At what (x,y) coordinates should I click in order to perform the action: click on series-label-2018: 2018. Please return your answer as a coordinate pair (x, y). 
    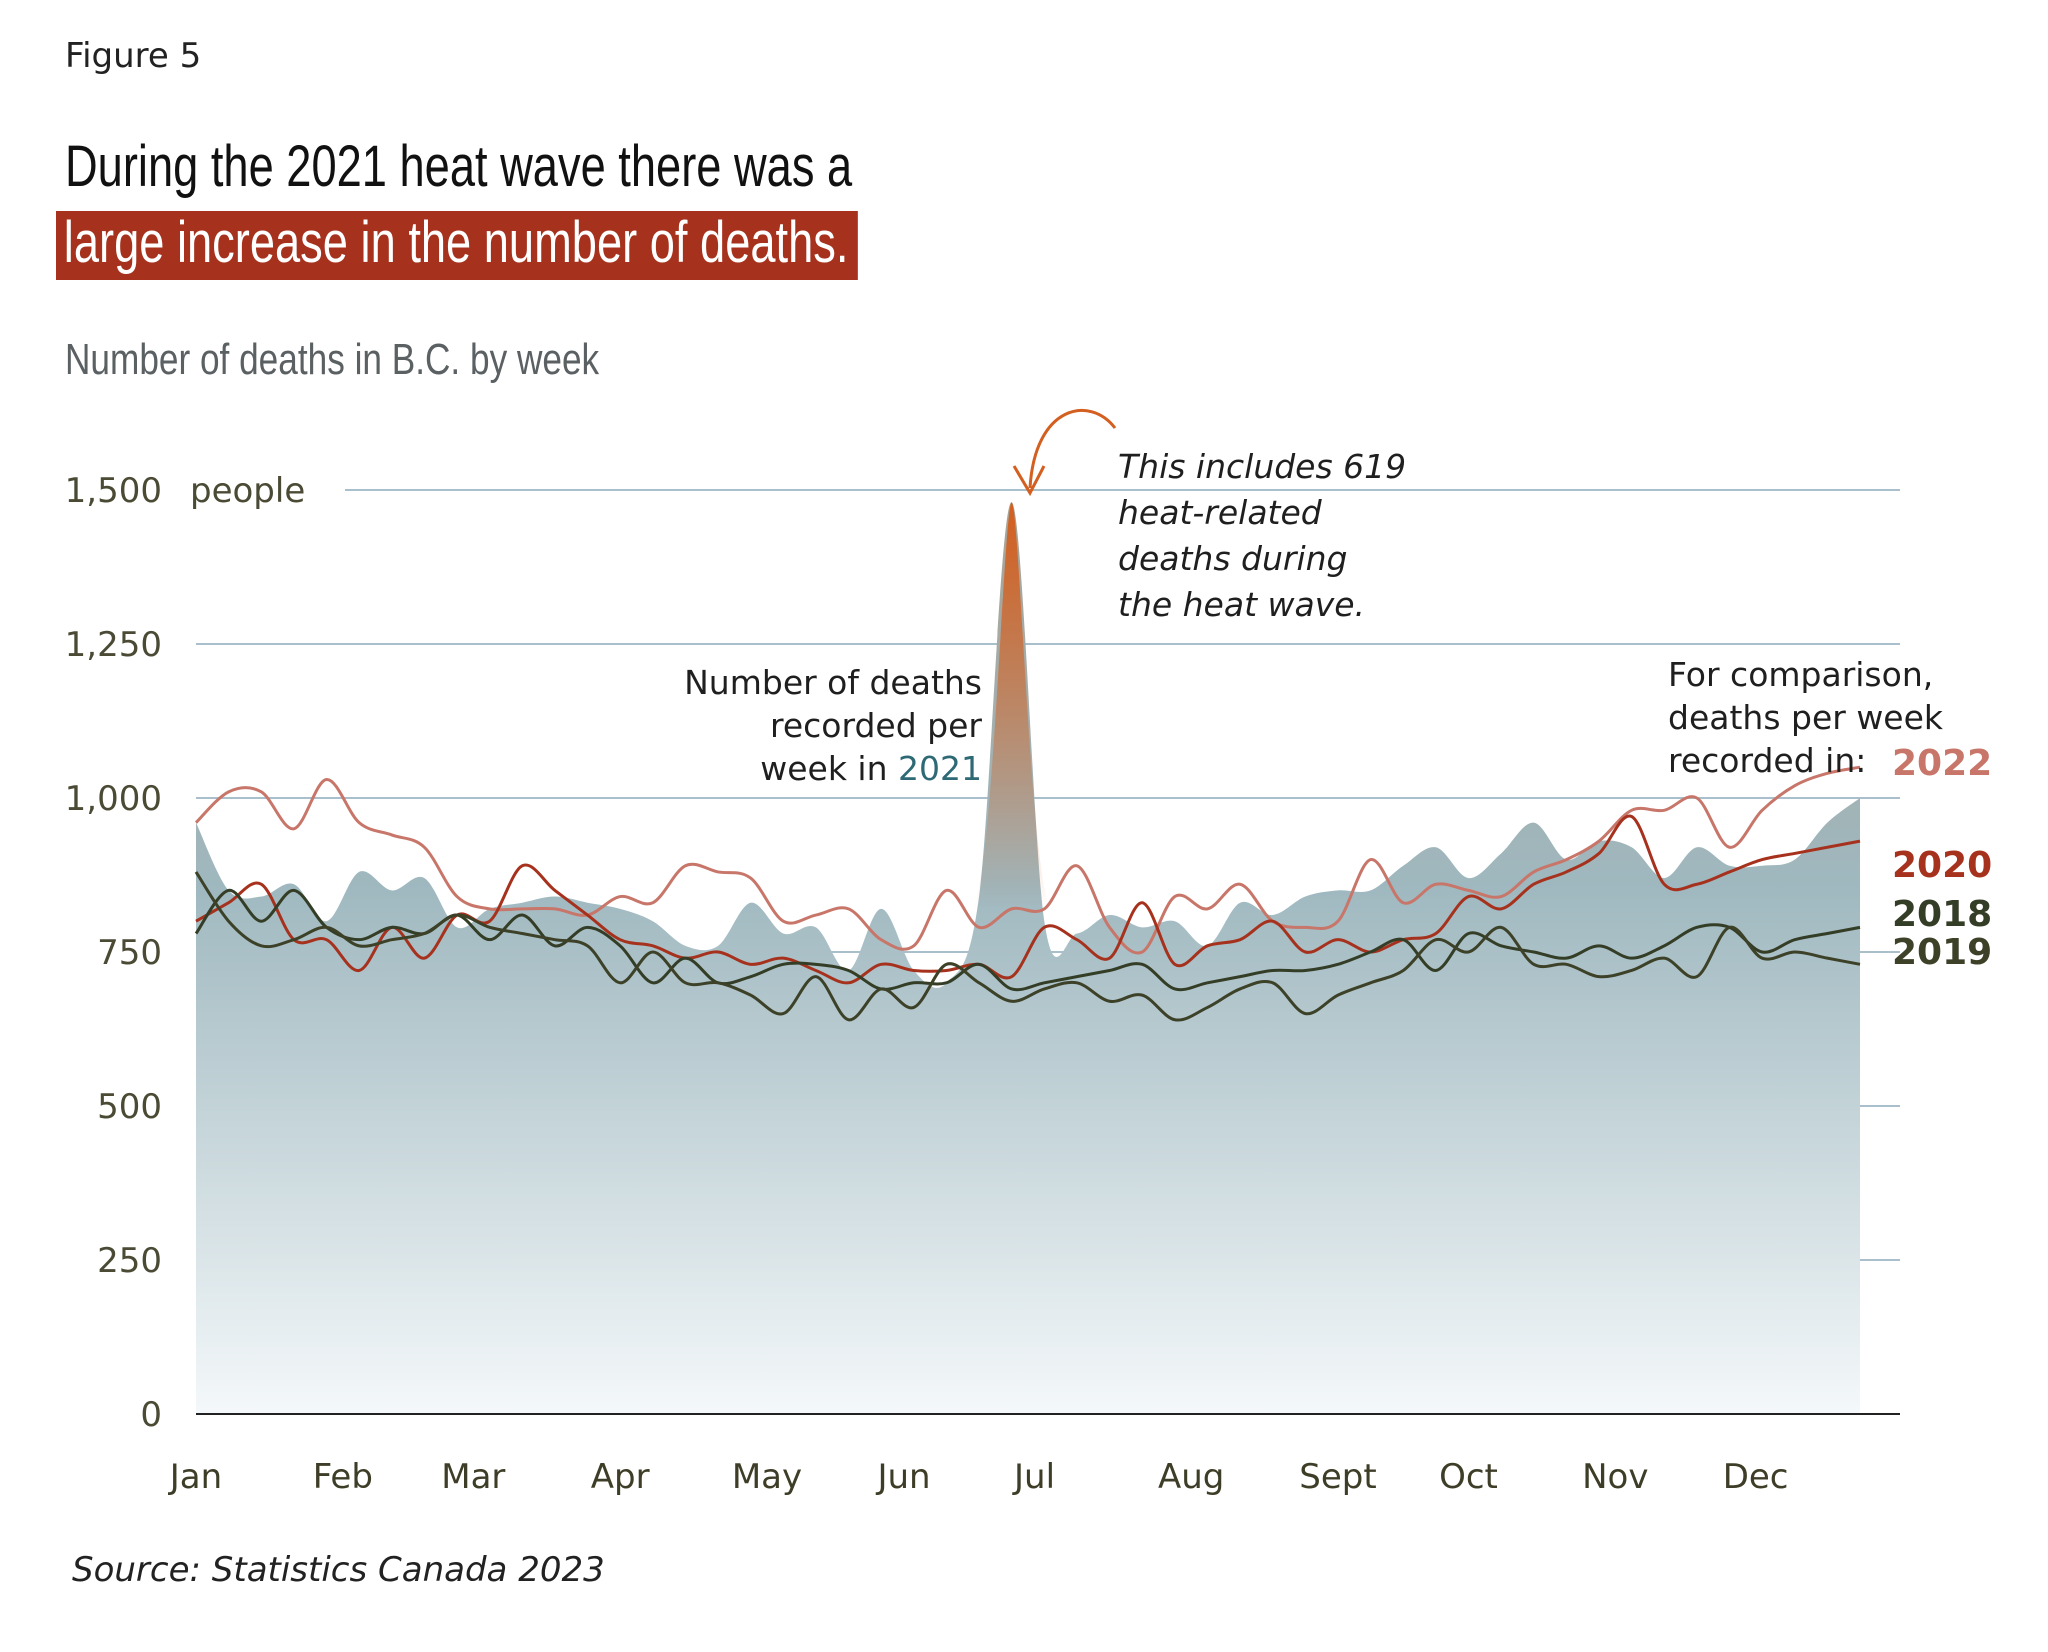
    Looking at the image, I should click on (1942, 914).